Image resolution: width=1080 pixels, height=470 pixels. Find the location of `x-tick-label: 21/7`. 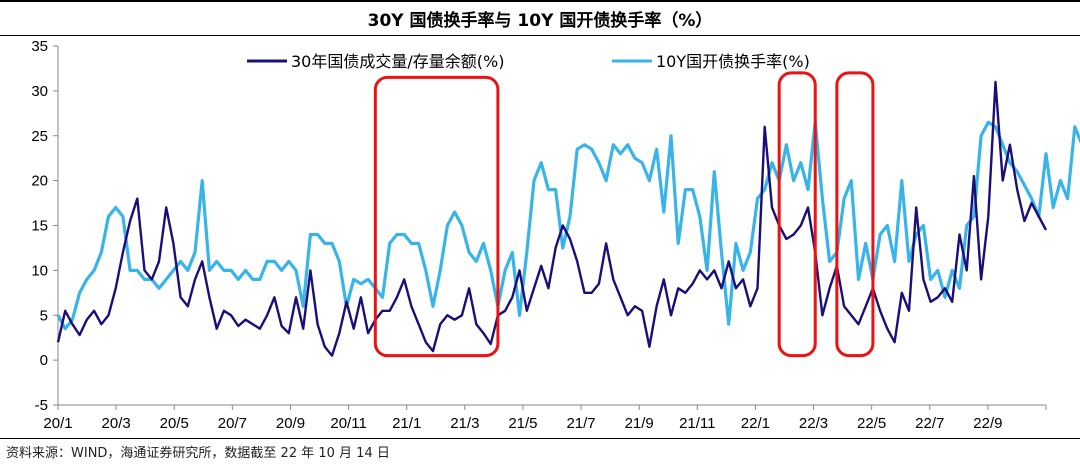

x-tick-label: 21/7 is located at coordinates (580, 423).